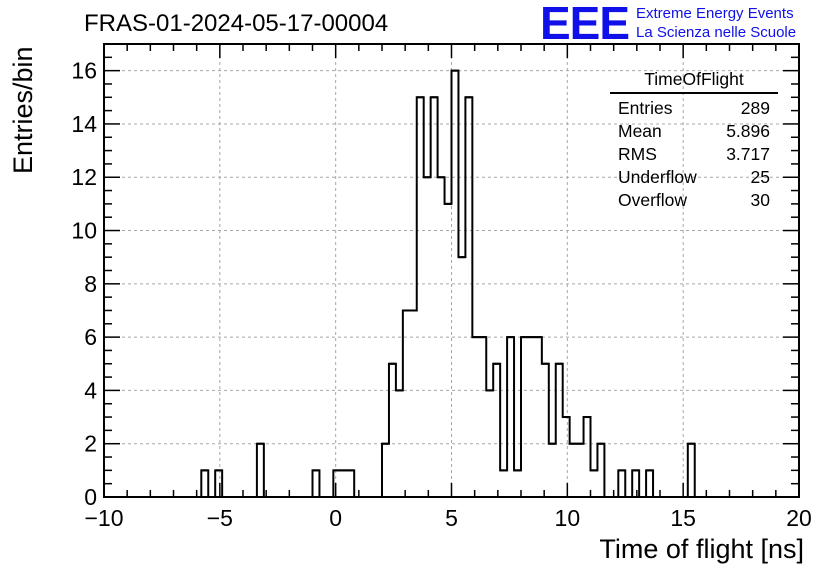 This screenshot has height=572, width=836. I want to click on logo-line-1: Extreme Energy Events, so click(715, 13).